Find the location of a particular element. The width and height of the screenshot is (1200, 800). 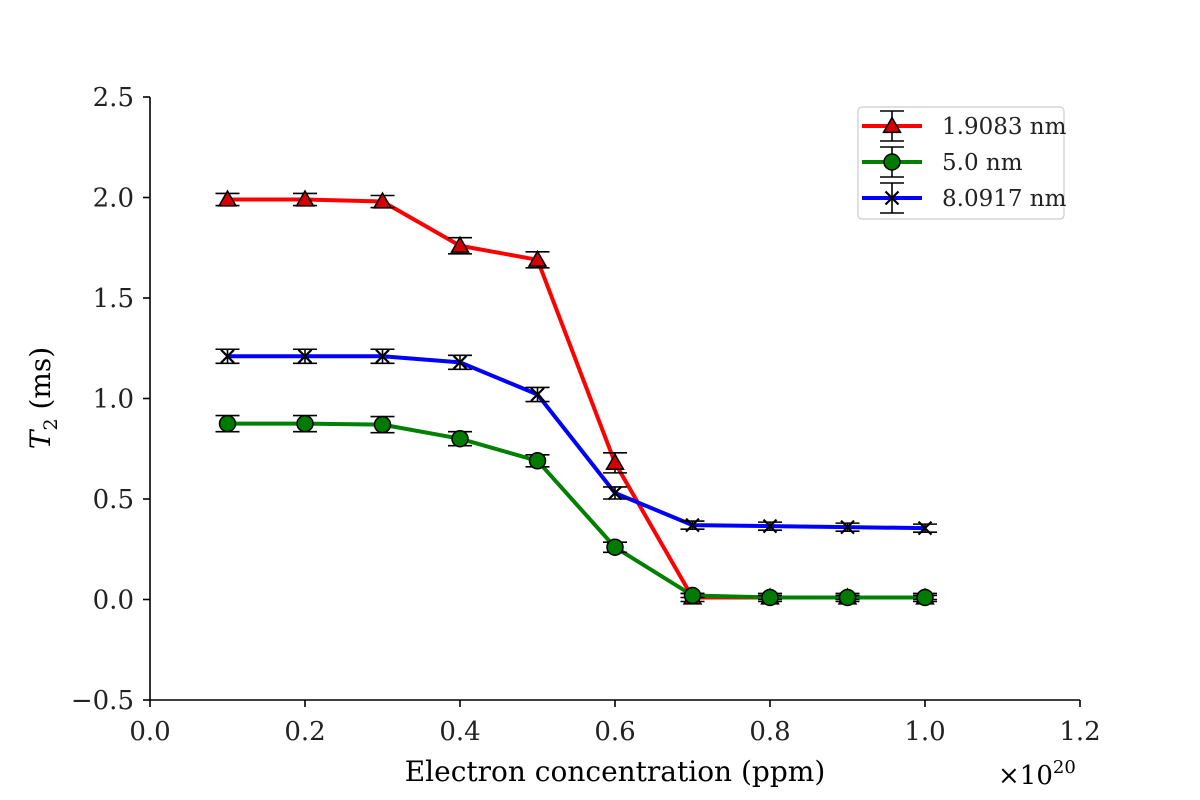

x-axis-multiplier-base: ×10 is located at coordinates (1025, 776).